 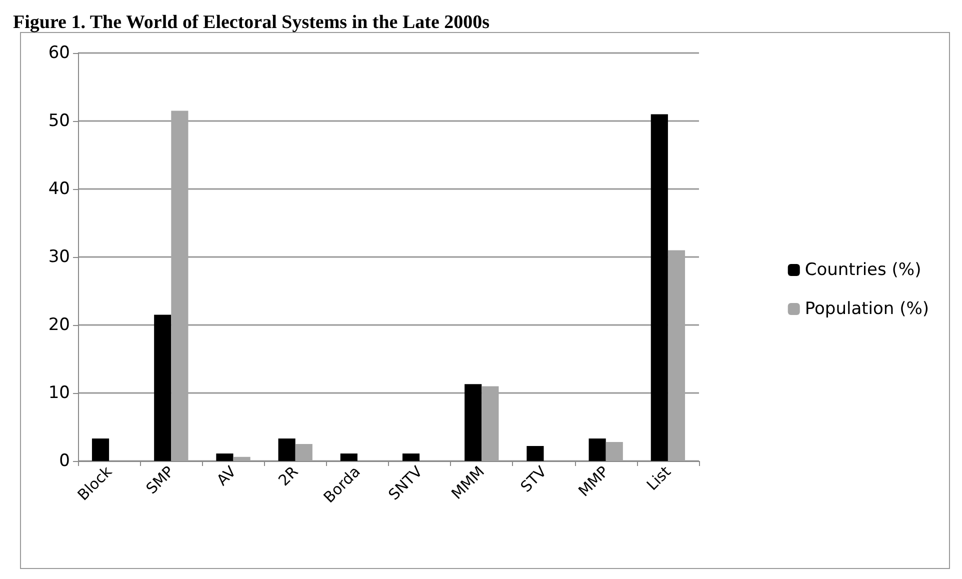 I want to click on x-tick-label: AV, so click(x=226, y=476).